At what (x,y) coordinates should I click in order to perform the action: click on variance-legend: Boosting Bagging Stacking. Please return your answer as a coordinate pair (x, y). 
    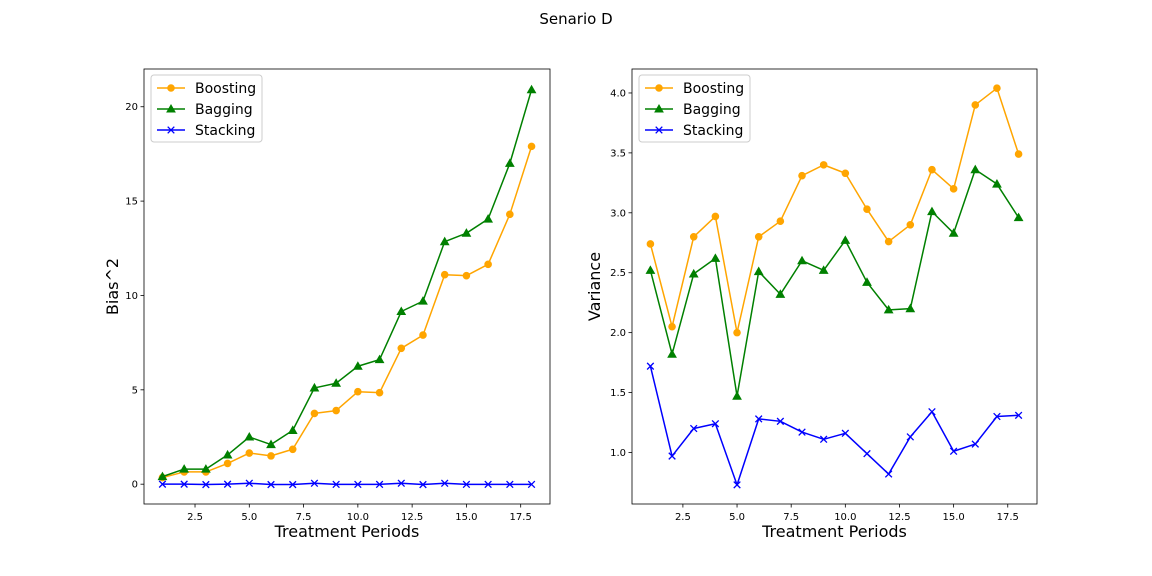
    Looking at the image, I should click on (694, 108).